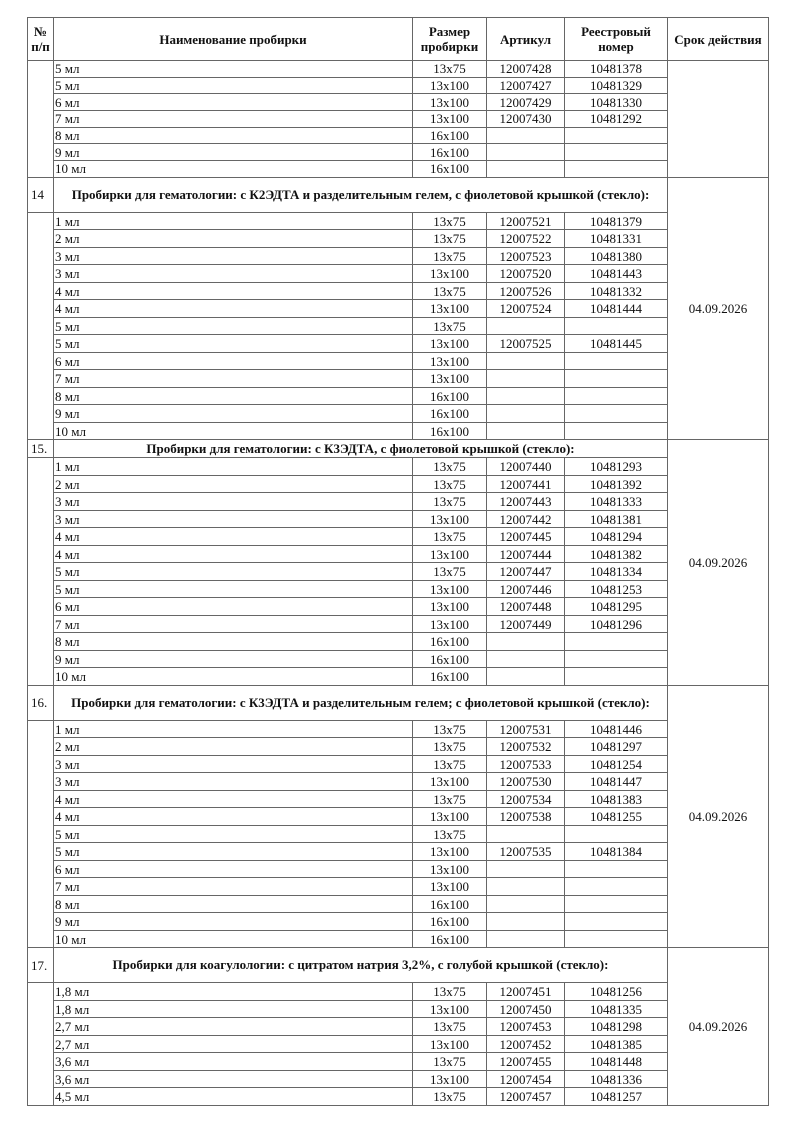 This screenshot has height=1131, width=800. What do you see at coordinates (616, 781) in the screenshot?
I see `tube-registry: 10481447` at bounding box center [616, 781].